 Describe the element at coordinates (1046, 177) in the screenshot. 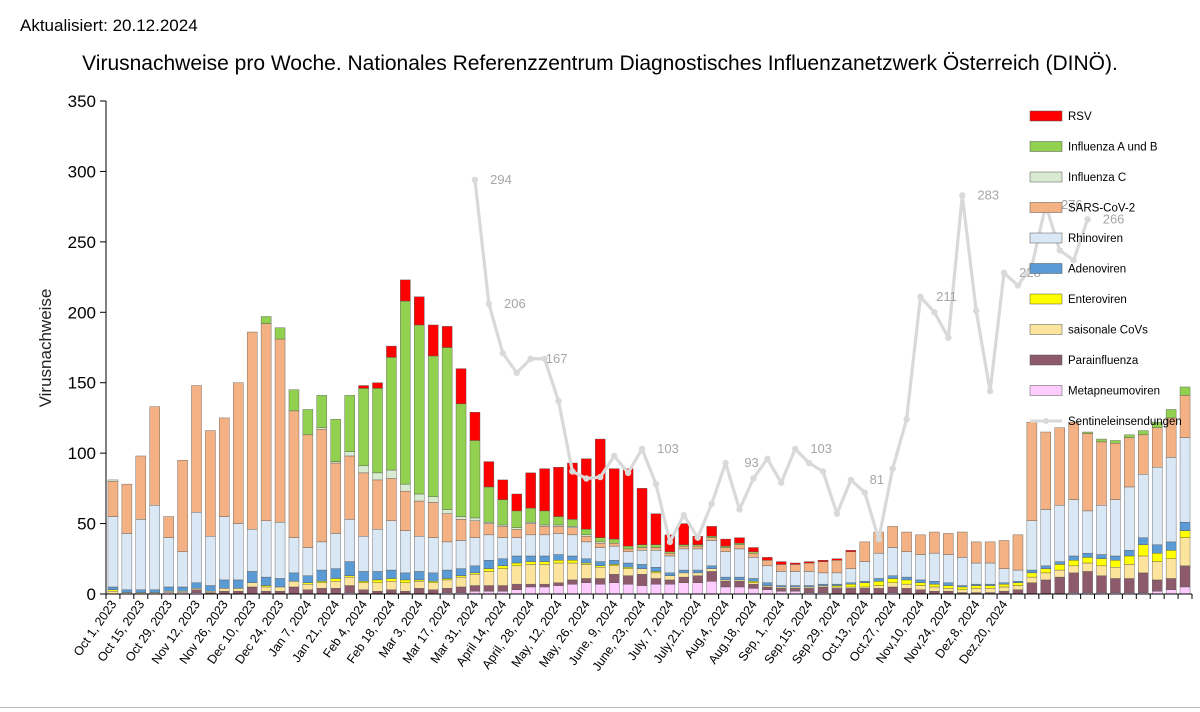

I see `legend-swatch` at that location.